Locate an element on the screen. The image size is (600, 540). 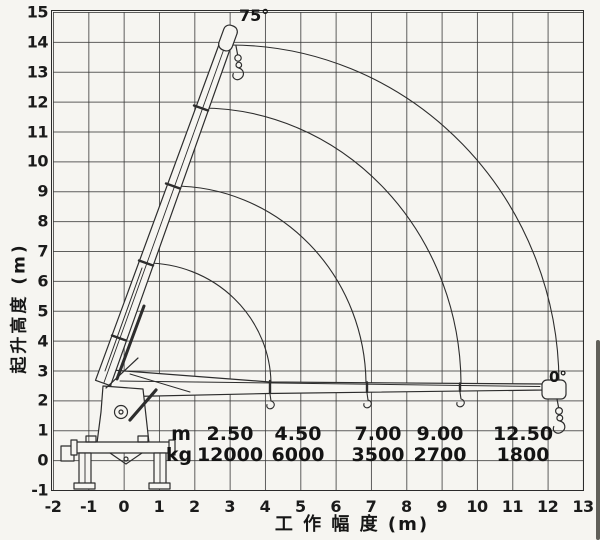
min-boom-angle-label: 0° is located at coordinates (558, 377).